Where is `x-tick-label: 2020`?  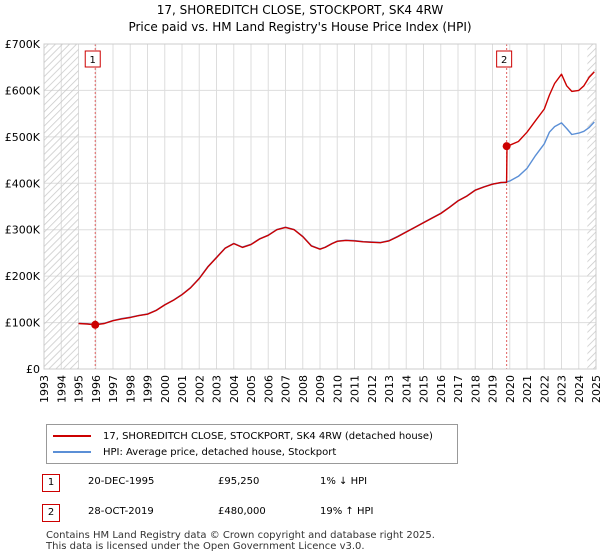
x-tick-label: 2020 is located at coordinates (510, 389).